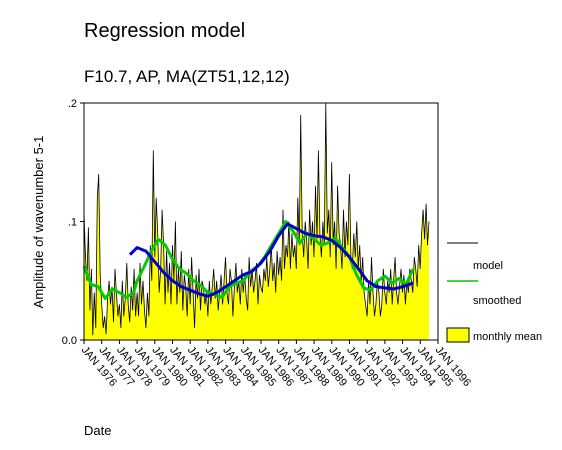  I want to click on legend-monthly-mean-label: monthly mean, so click(507, 337).